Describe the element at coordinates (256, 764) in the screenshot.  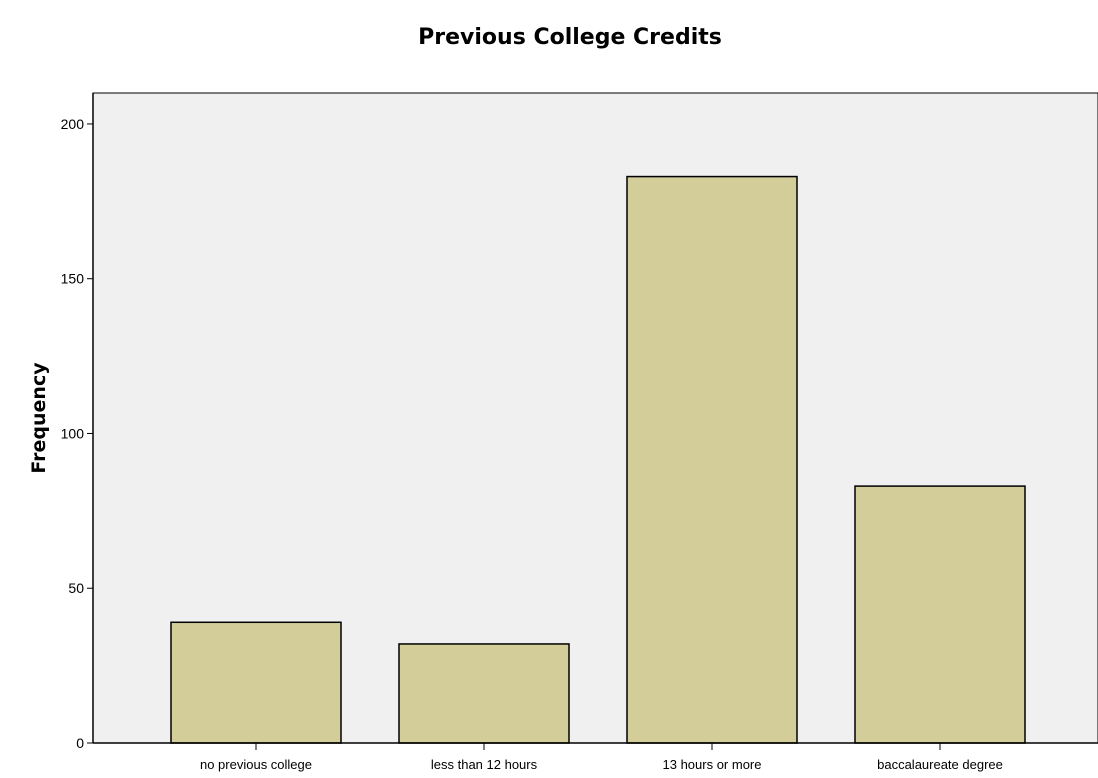
I see `x-category-label: no previous college` at that location.